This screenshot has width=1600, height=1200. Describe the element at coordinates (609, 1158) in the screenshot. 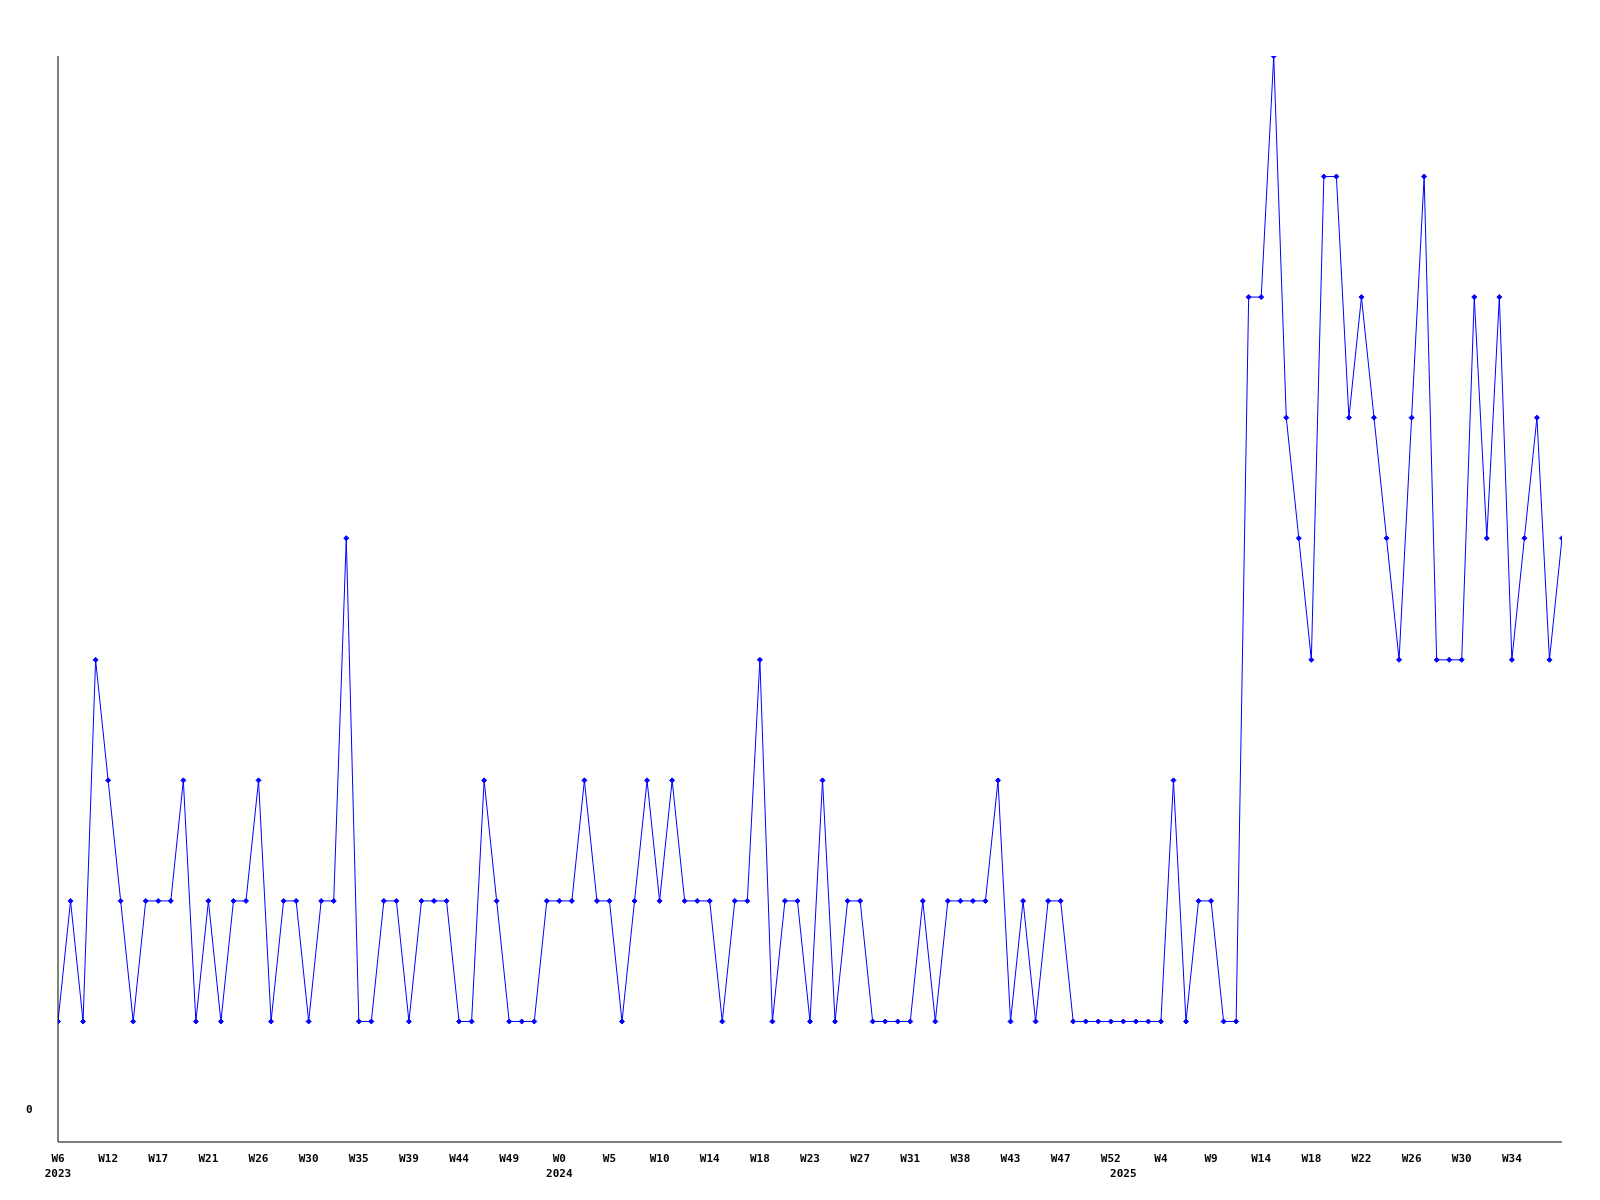

I see `x-tick-label: W5` at that location.